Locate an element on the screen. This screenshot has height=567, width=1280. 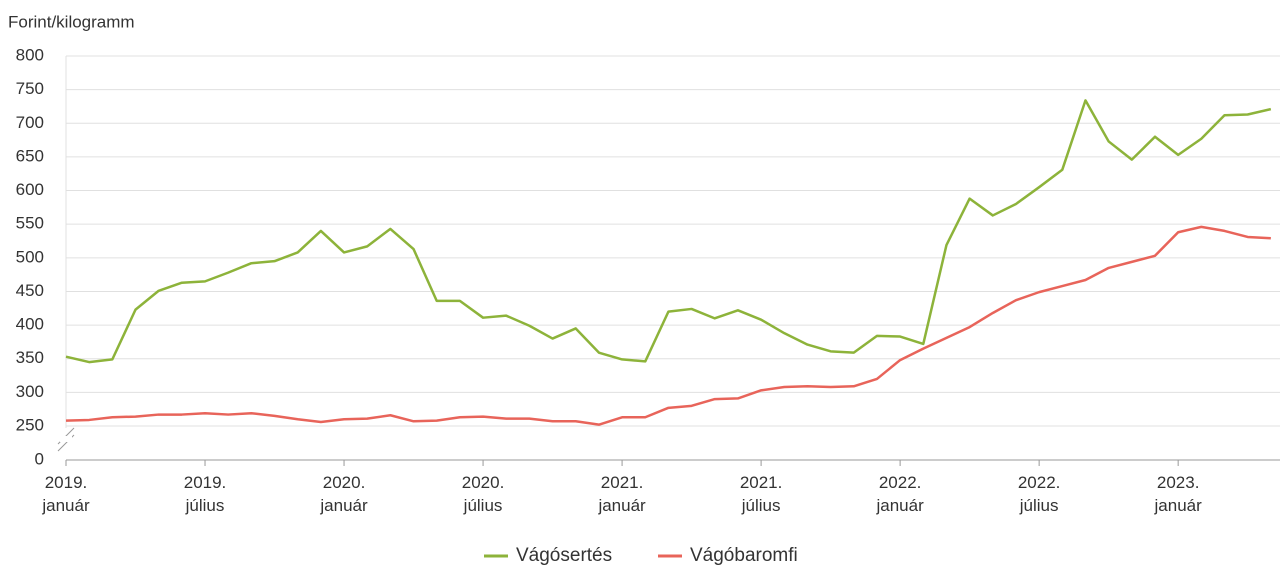
x-tick-label: 2019. július is located at coordinates (205, 494).